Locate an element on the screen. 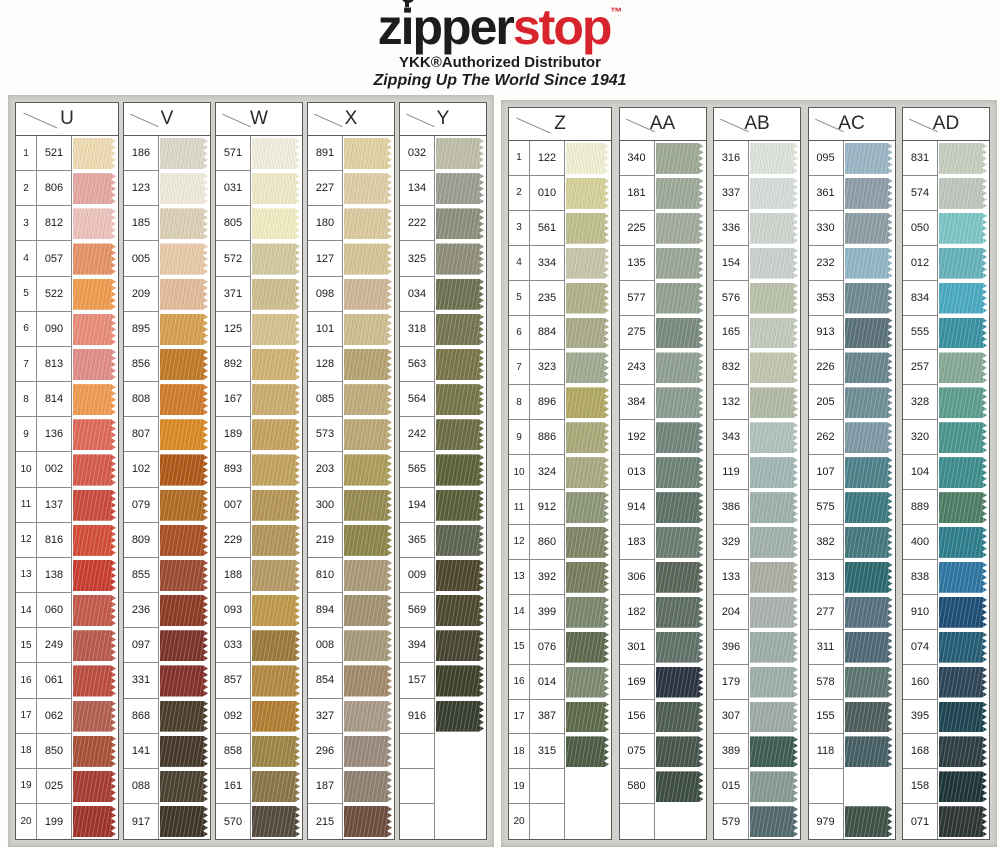 The height and width of the screenshot is (849, 1000). column-header: AC is located at coordinates (851, 124).